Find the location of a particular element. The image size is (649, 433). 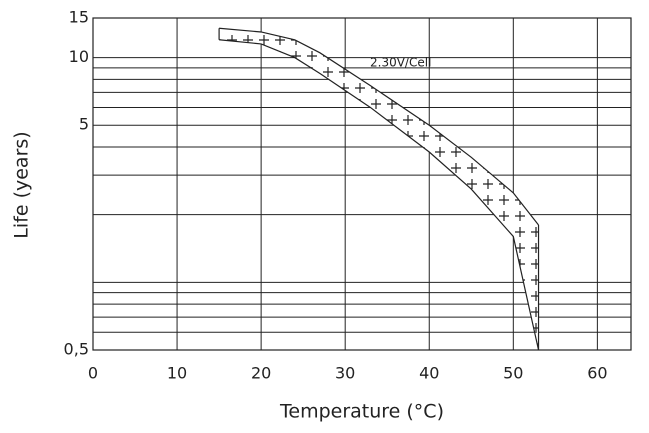

x-tick-label: 40 is located at coordinates (429, 373).